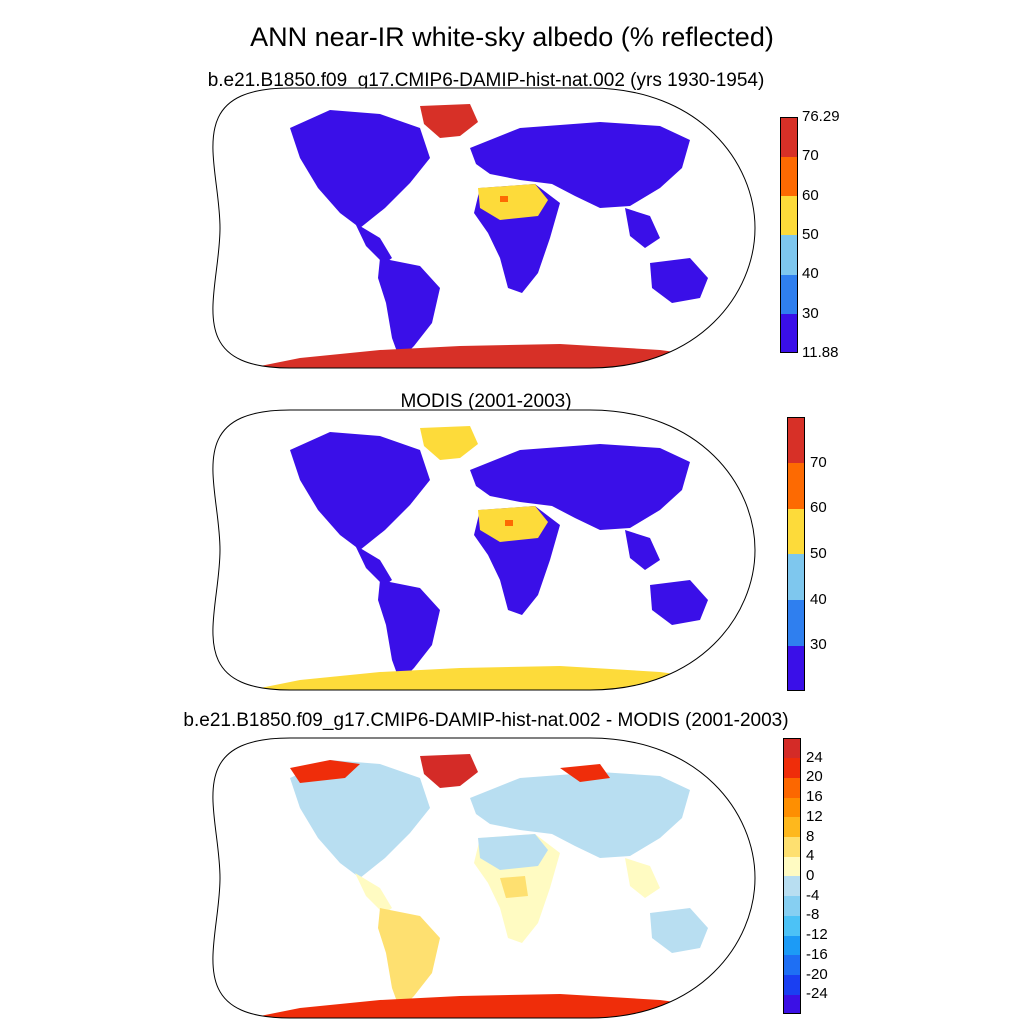 This screenshot has height=1024, width=1024. What do you see at coordinates (484, 356) in the screenshot?
I see `antarctica-region` at bounding box center [484, 356].